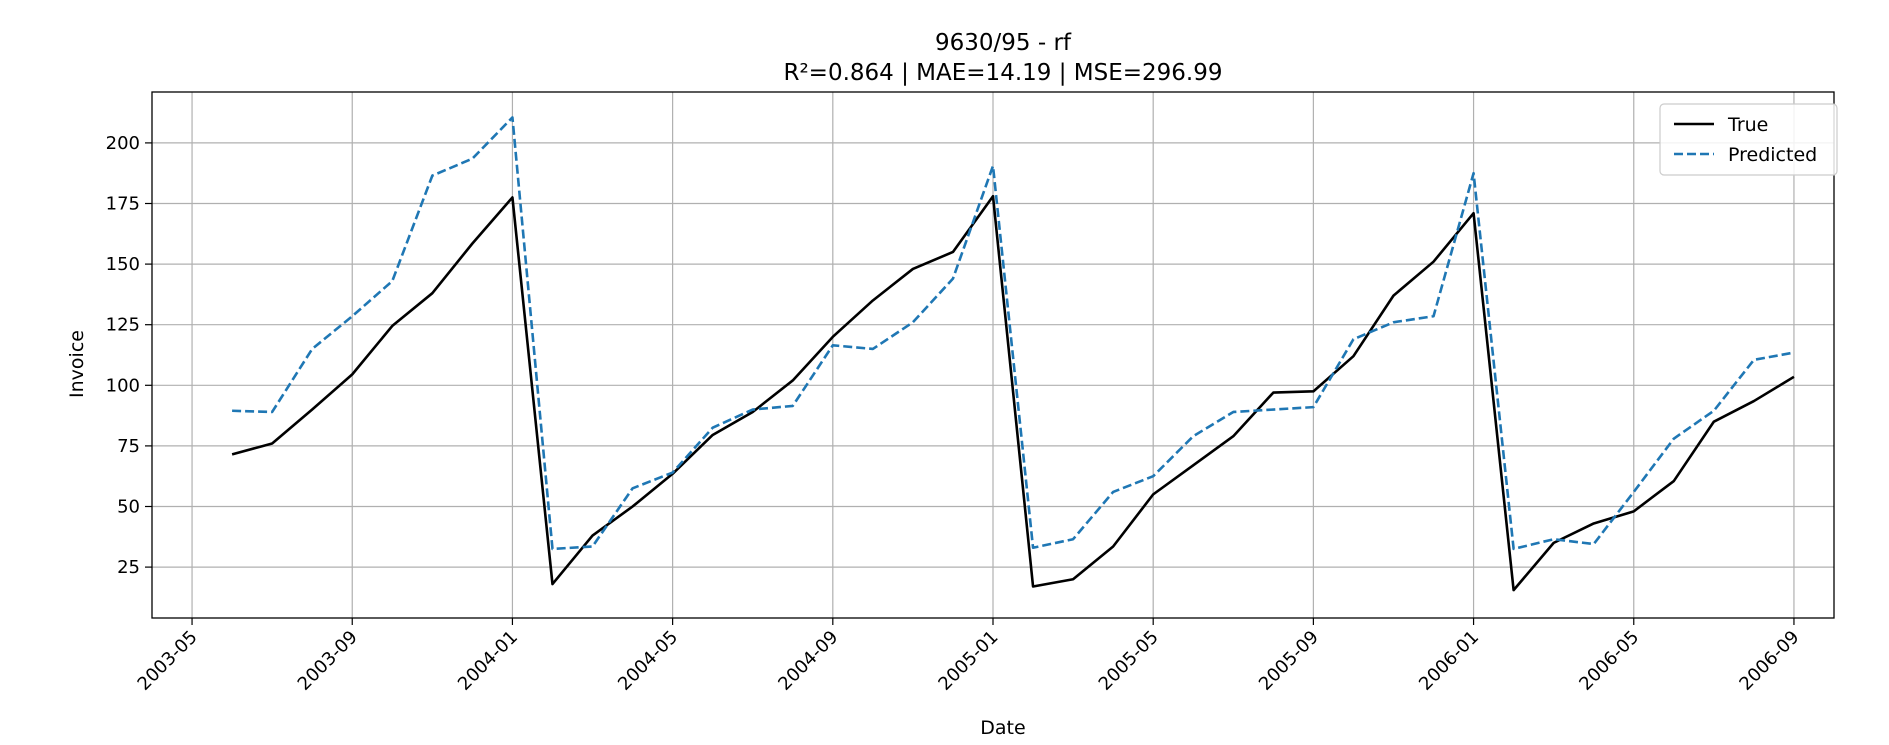 The image size is (1889, 745). Describe the element at coordinates (123, 264) in the screenshot. I see `y-tick-label: 150` at that location.